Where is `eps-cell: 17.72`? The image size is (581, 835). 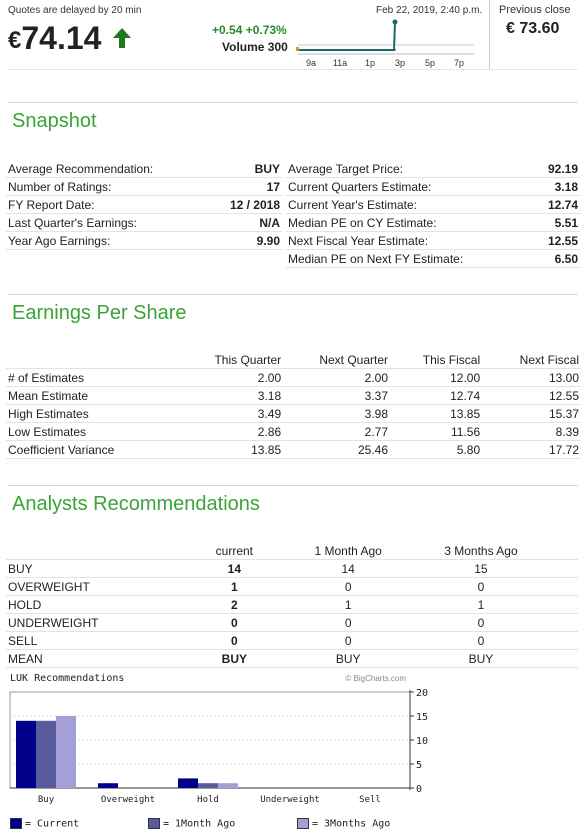 eps-cell: 17.72 is located at coordinates (531, 449).